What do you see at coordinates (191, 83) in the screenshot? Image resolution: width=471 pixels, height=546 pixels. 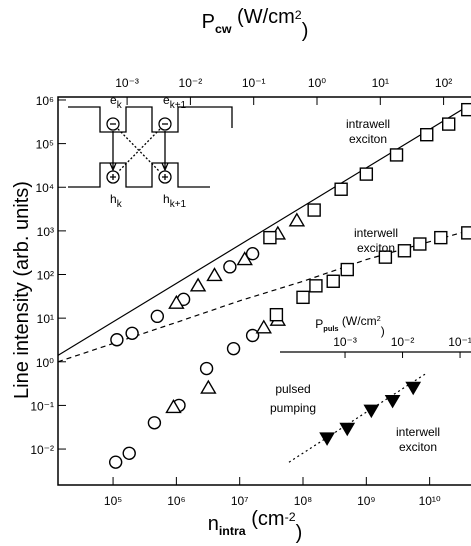 I see `x2-tick-label: 10⁻²` at bounding box center [191, 83].